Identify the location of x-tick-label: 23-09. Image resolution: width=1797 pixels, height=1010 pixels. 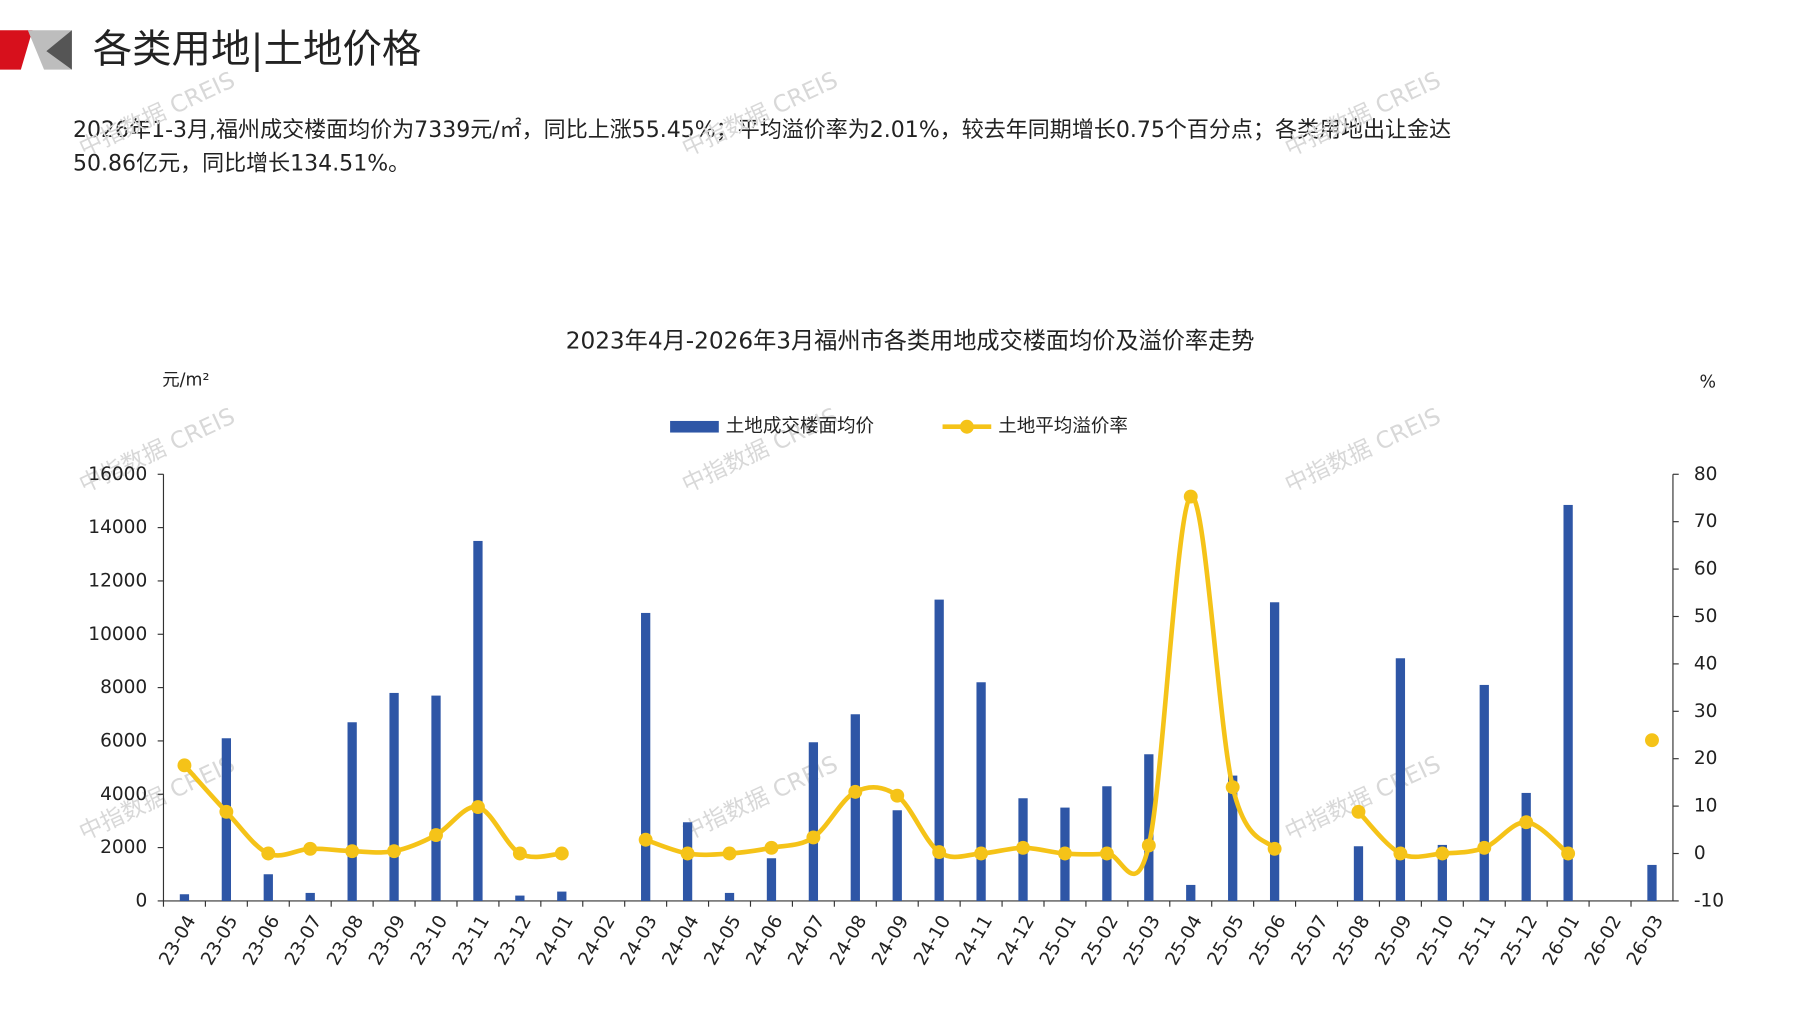
(387, 940).